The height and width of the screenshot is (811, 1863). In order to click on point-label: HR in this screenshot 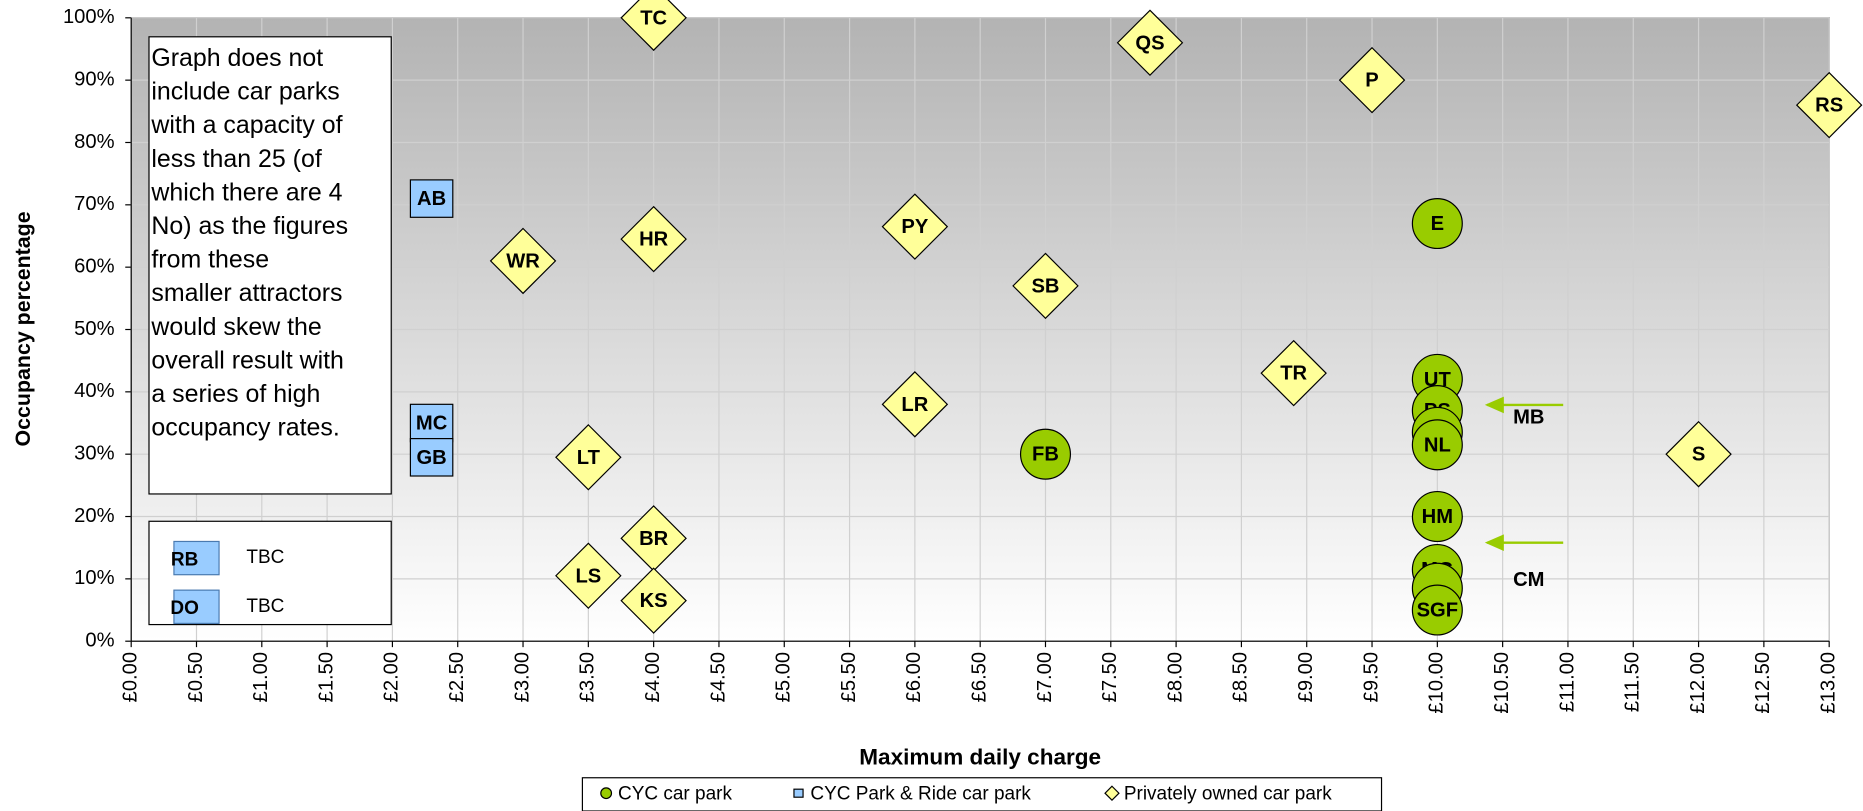, I will do `click(654, 240)`.